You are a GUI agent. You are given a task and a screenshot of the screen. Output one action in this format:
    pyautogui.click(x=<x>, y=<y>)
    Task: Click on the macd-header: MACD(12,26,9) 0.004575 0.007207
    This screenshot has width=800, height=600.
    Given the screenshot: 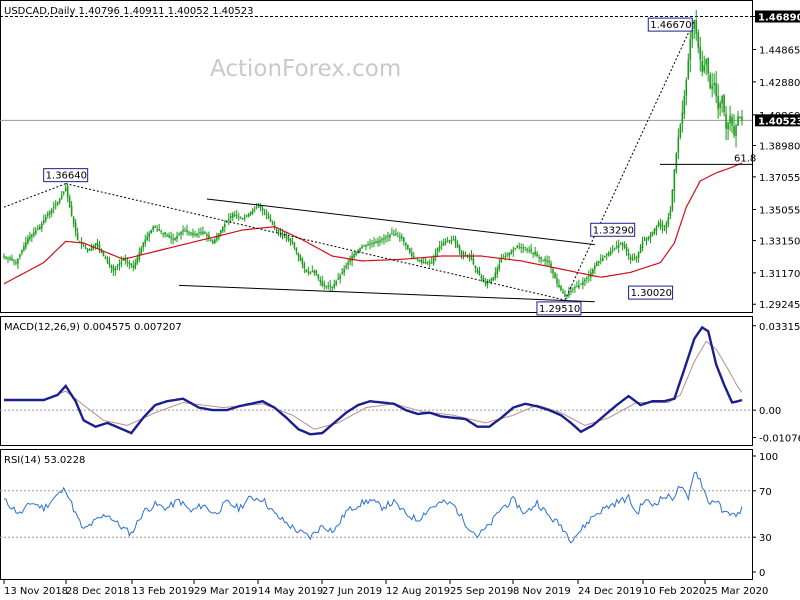 What is the action you would take?
    pyautogui.click(x=93, y=327)
    